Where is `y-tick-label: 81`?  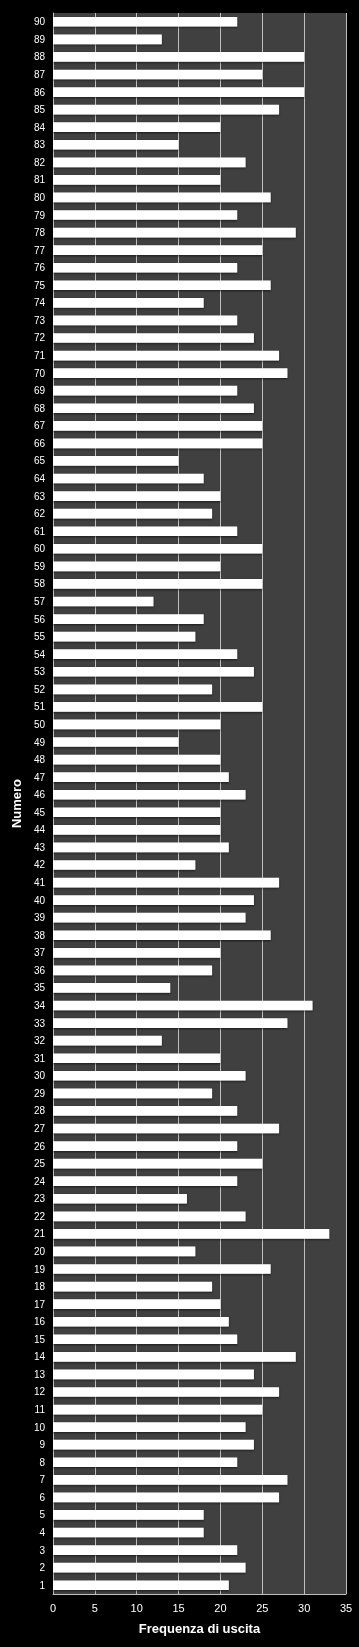
y-tick-label: 81 is located at coordinates (39, 180).